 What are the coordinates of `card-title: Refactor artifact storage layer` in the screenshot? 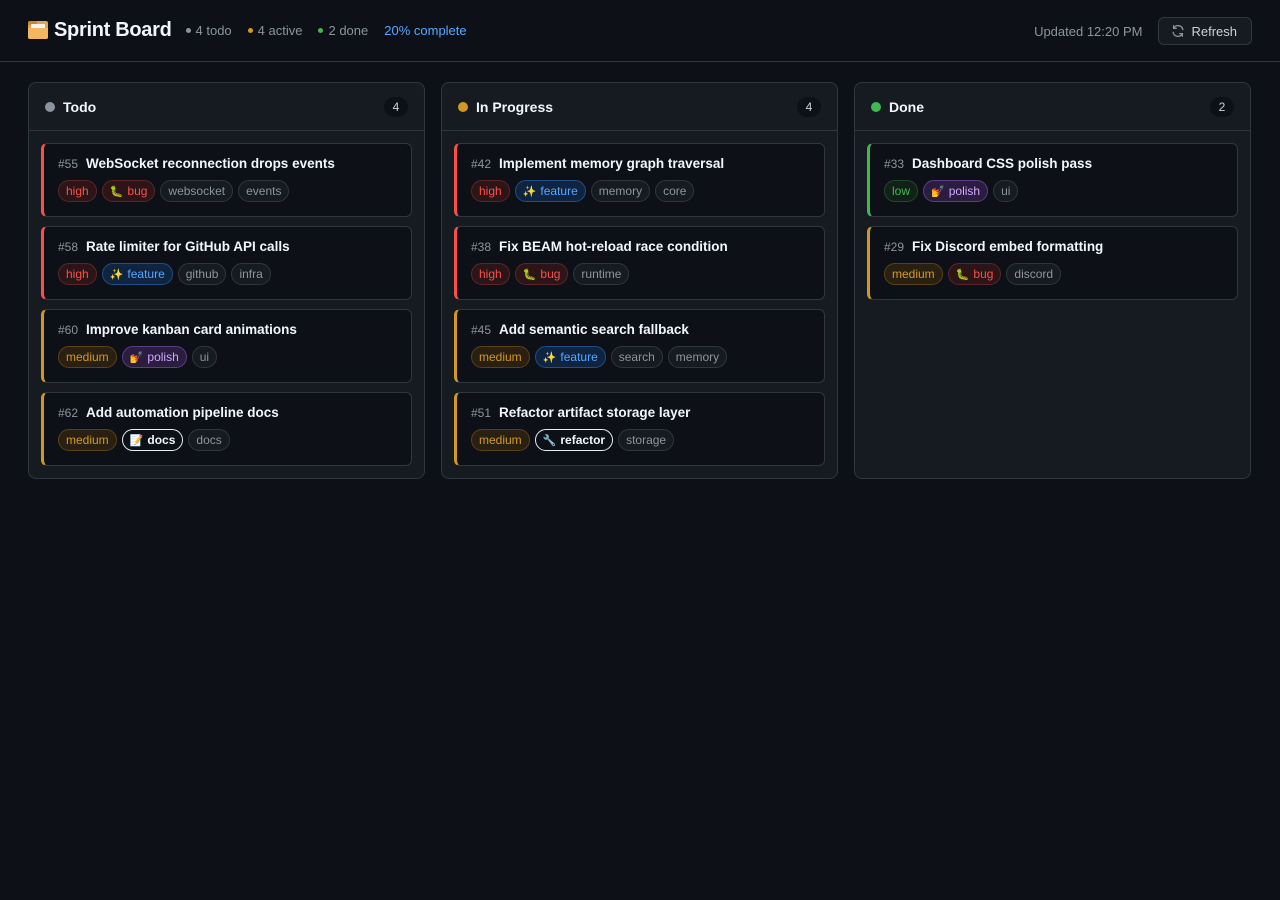 It's located at (595, 412).